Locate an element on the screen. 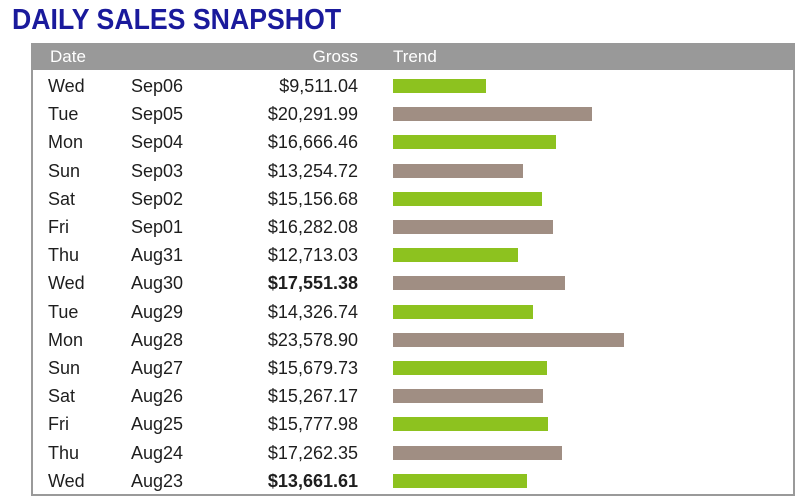 Image resolution: width=800 pixels, height=500 pixels. row-date: Aug31 is located at coordinates (157, 255).